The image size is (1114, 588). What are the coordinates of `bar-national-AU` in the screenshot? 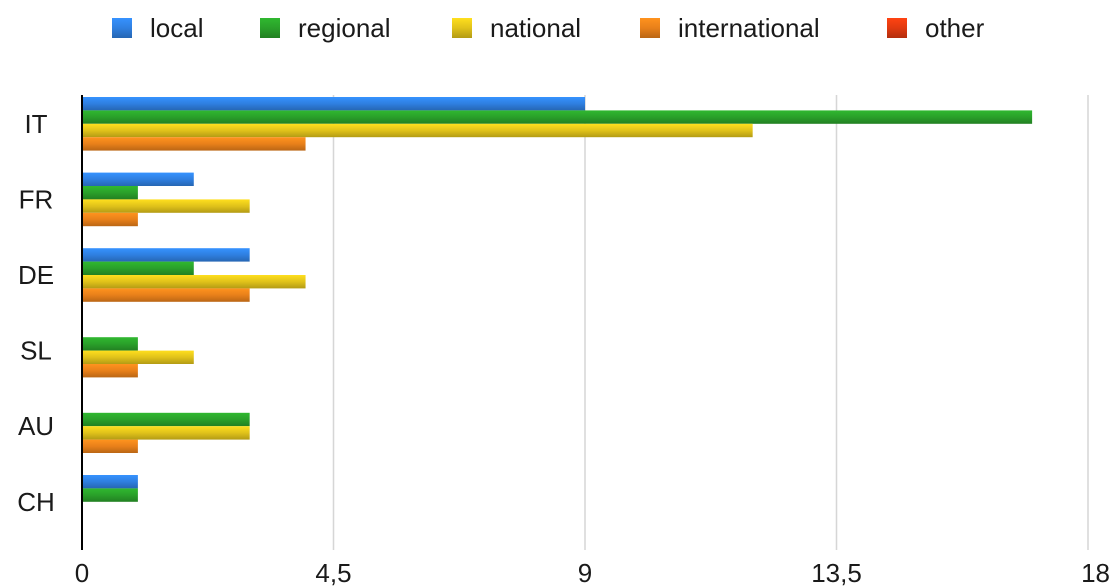 It's located at (166, 433).